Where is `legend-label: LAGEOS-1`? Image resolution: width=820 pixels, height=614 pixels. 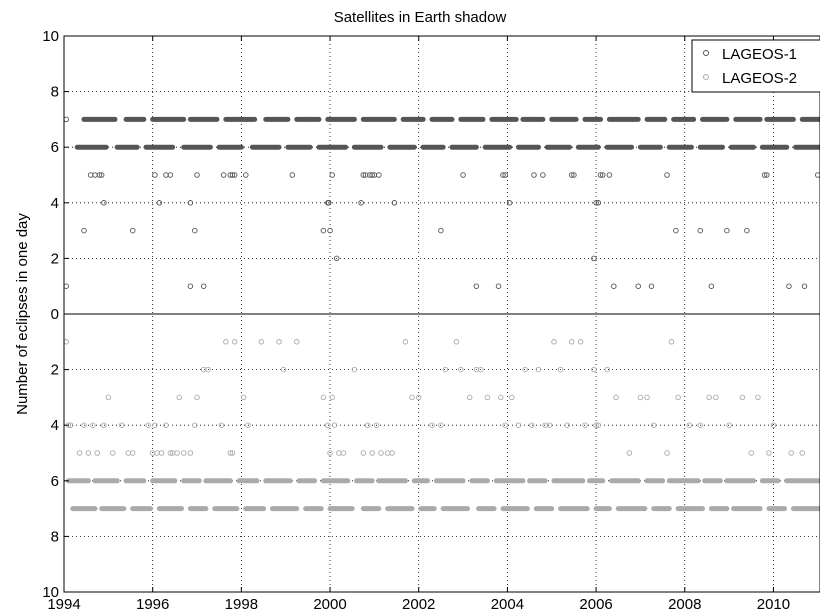
legend-label: LAGEOS-1 is located at coordinates (759, 54).